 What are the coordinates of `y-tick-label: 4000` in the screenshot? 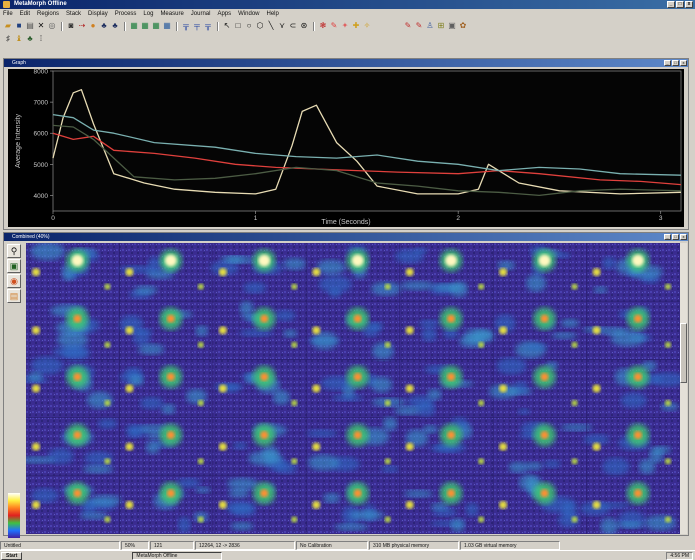 It's located at (41, 196).